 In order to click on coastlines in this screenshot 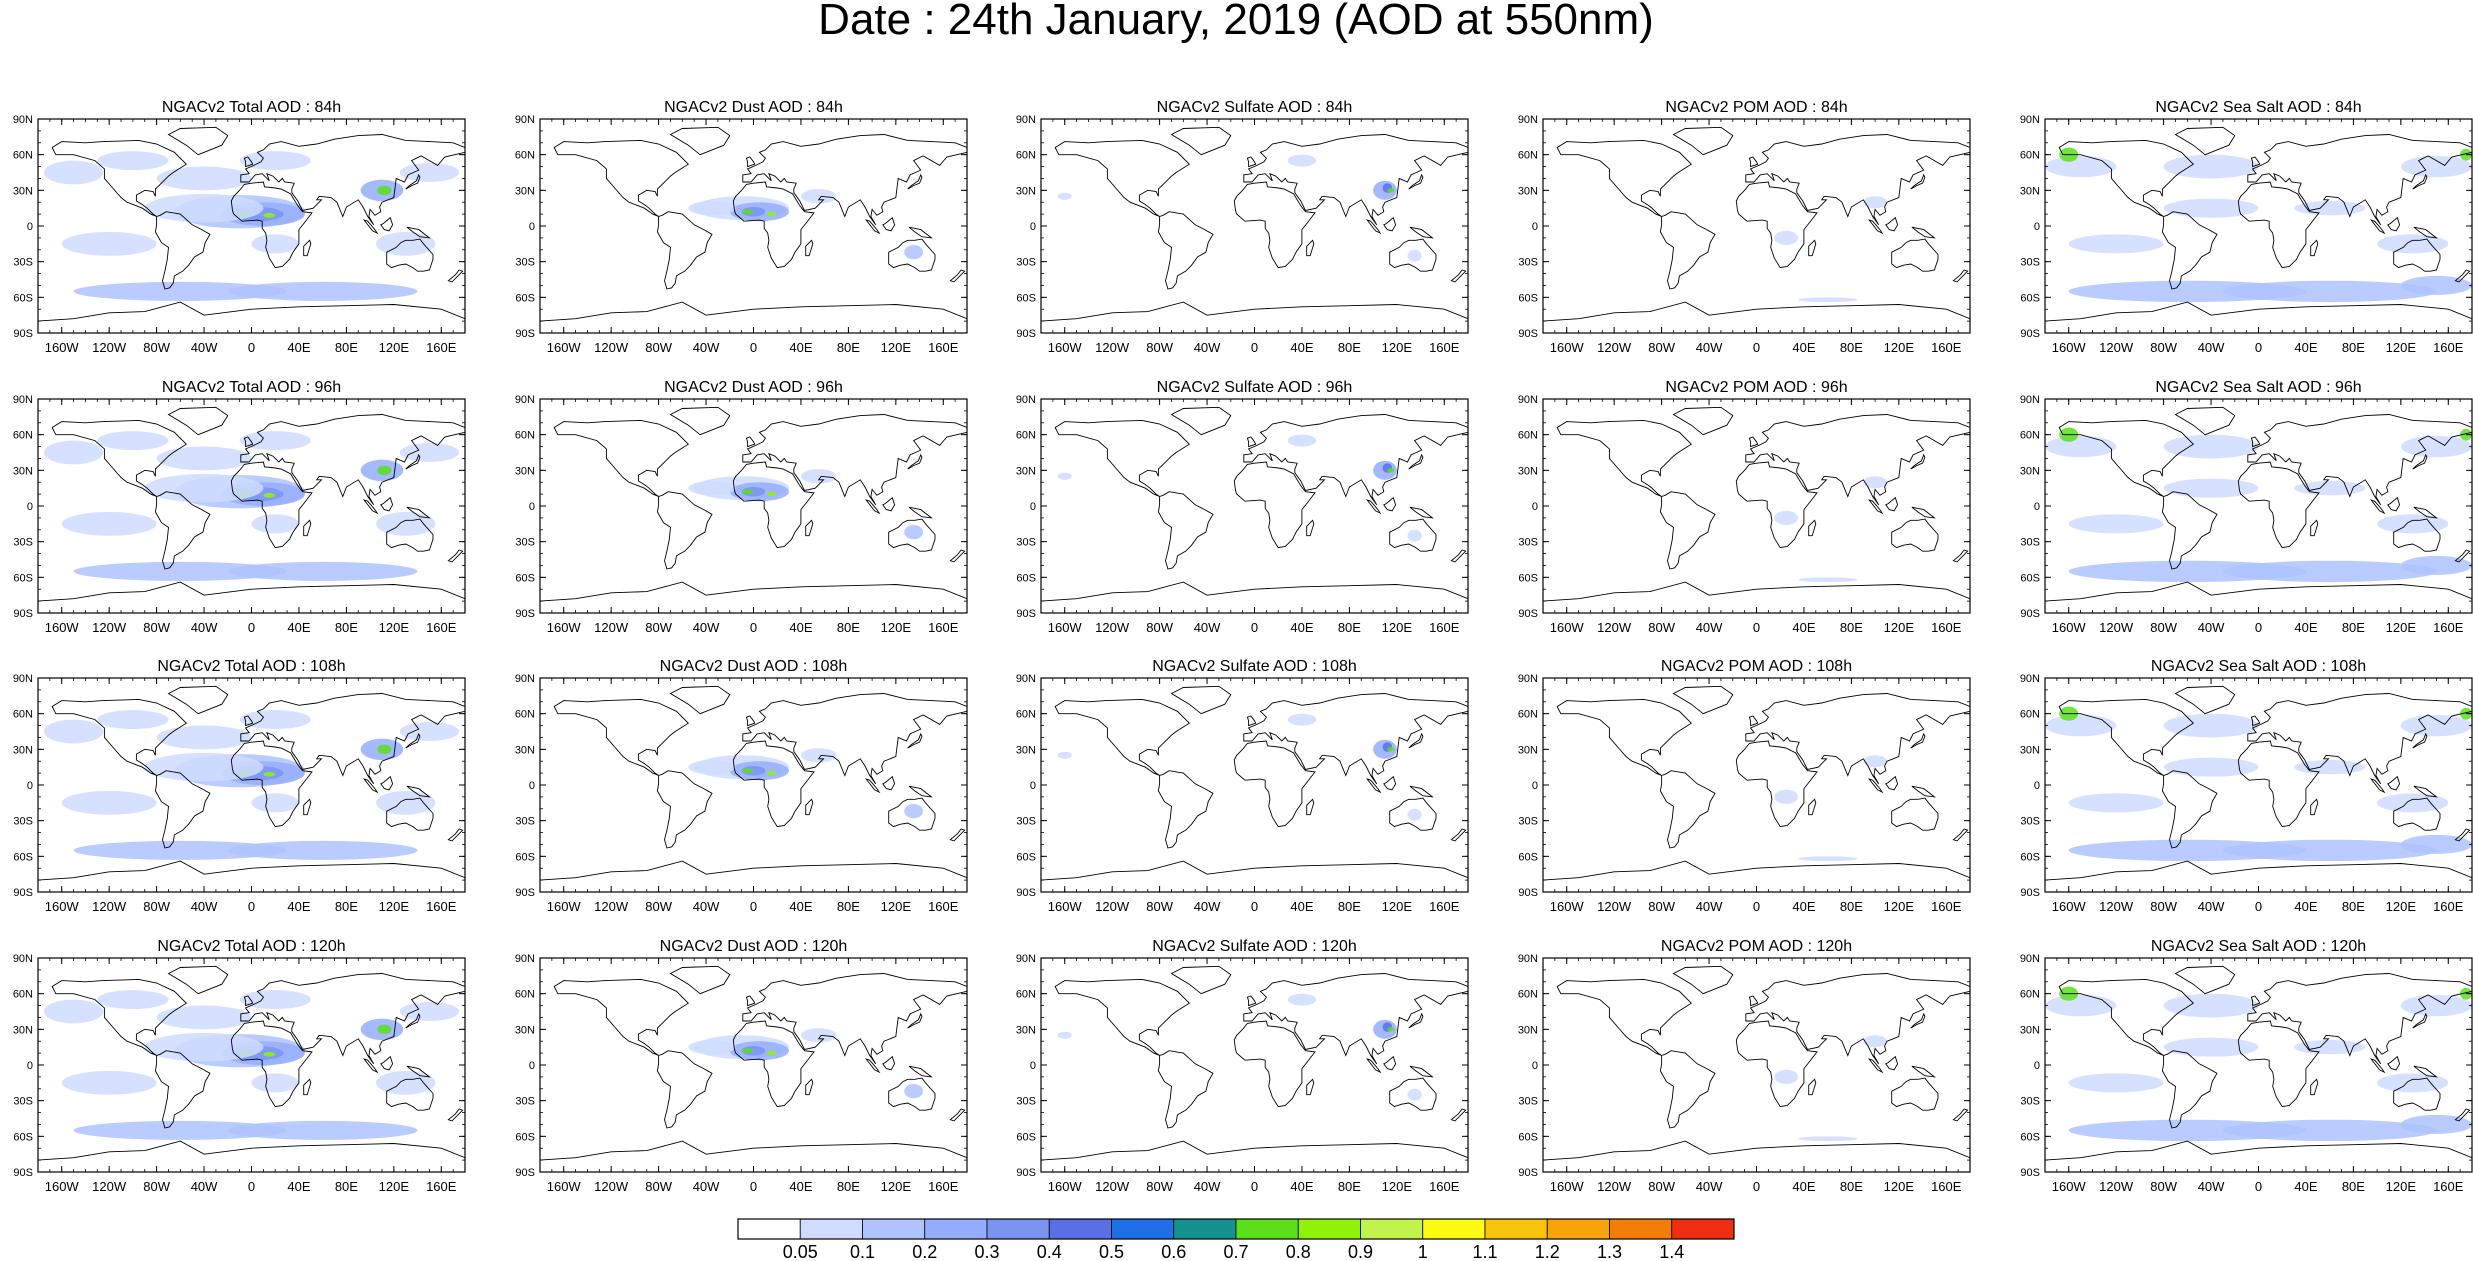, I will do `click(753, 788)`.